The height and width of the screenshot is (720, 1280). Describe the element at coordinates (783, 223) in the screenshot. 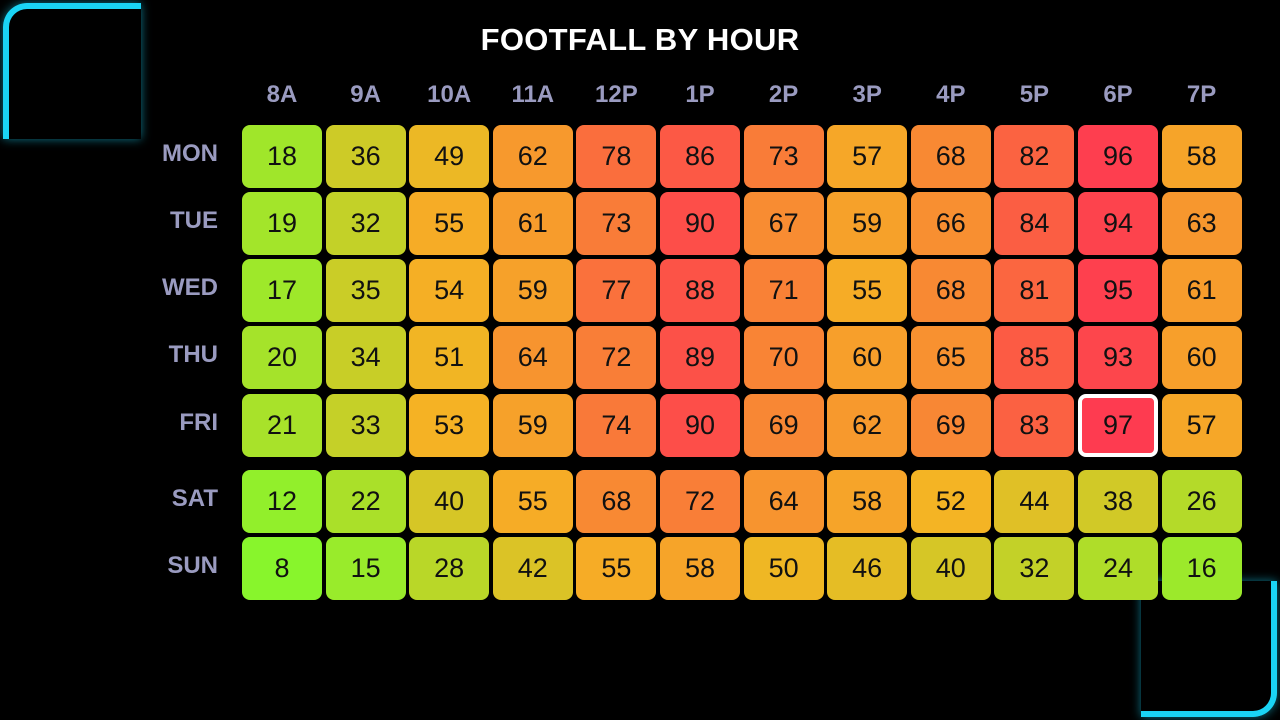

I see `heatmap-cell-tue-2p: 67` at that location.